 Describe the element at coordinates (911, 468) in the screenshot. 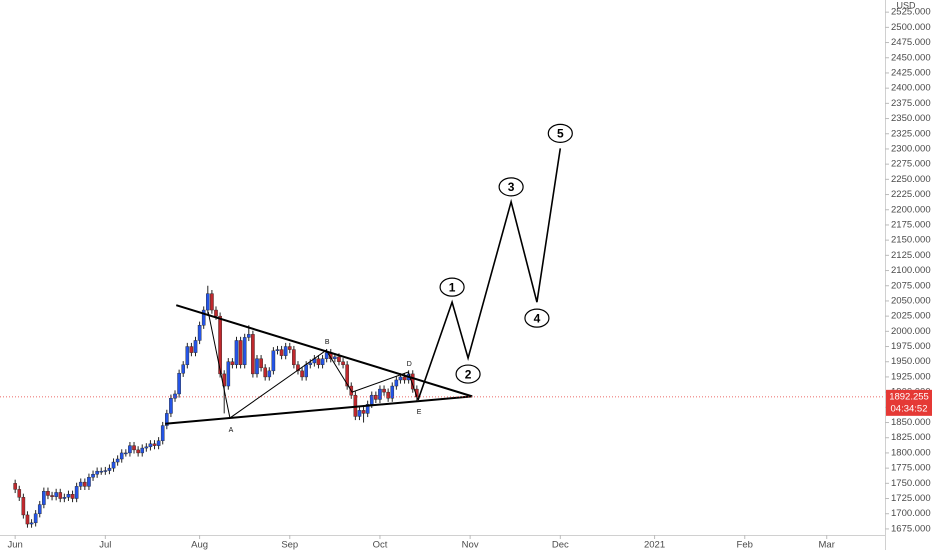

I see `y-tick-label: 1775.000` at that location.